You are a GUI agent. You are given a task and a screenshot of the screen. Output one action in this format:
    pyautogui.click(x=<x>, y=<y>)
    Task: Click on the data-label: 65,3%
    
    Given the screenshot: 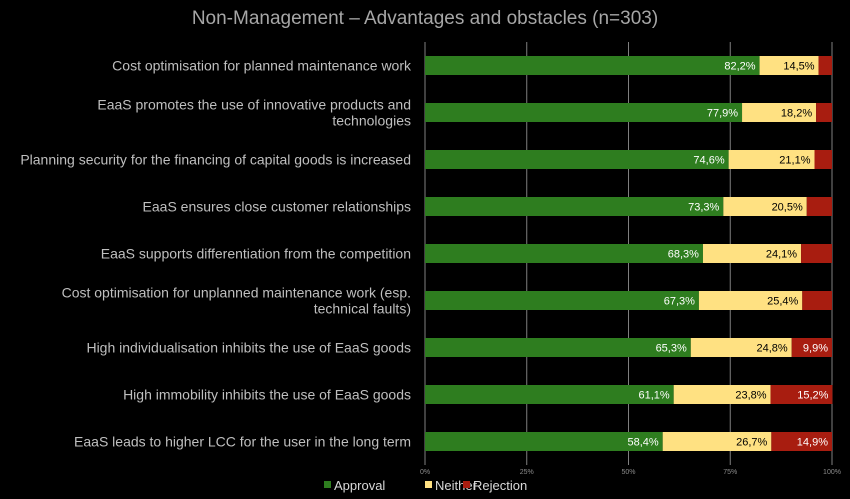 What is the action you would take?
    pyautogui.click(x=671, y=349)
    